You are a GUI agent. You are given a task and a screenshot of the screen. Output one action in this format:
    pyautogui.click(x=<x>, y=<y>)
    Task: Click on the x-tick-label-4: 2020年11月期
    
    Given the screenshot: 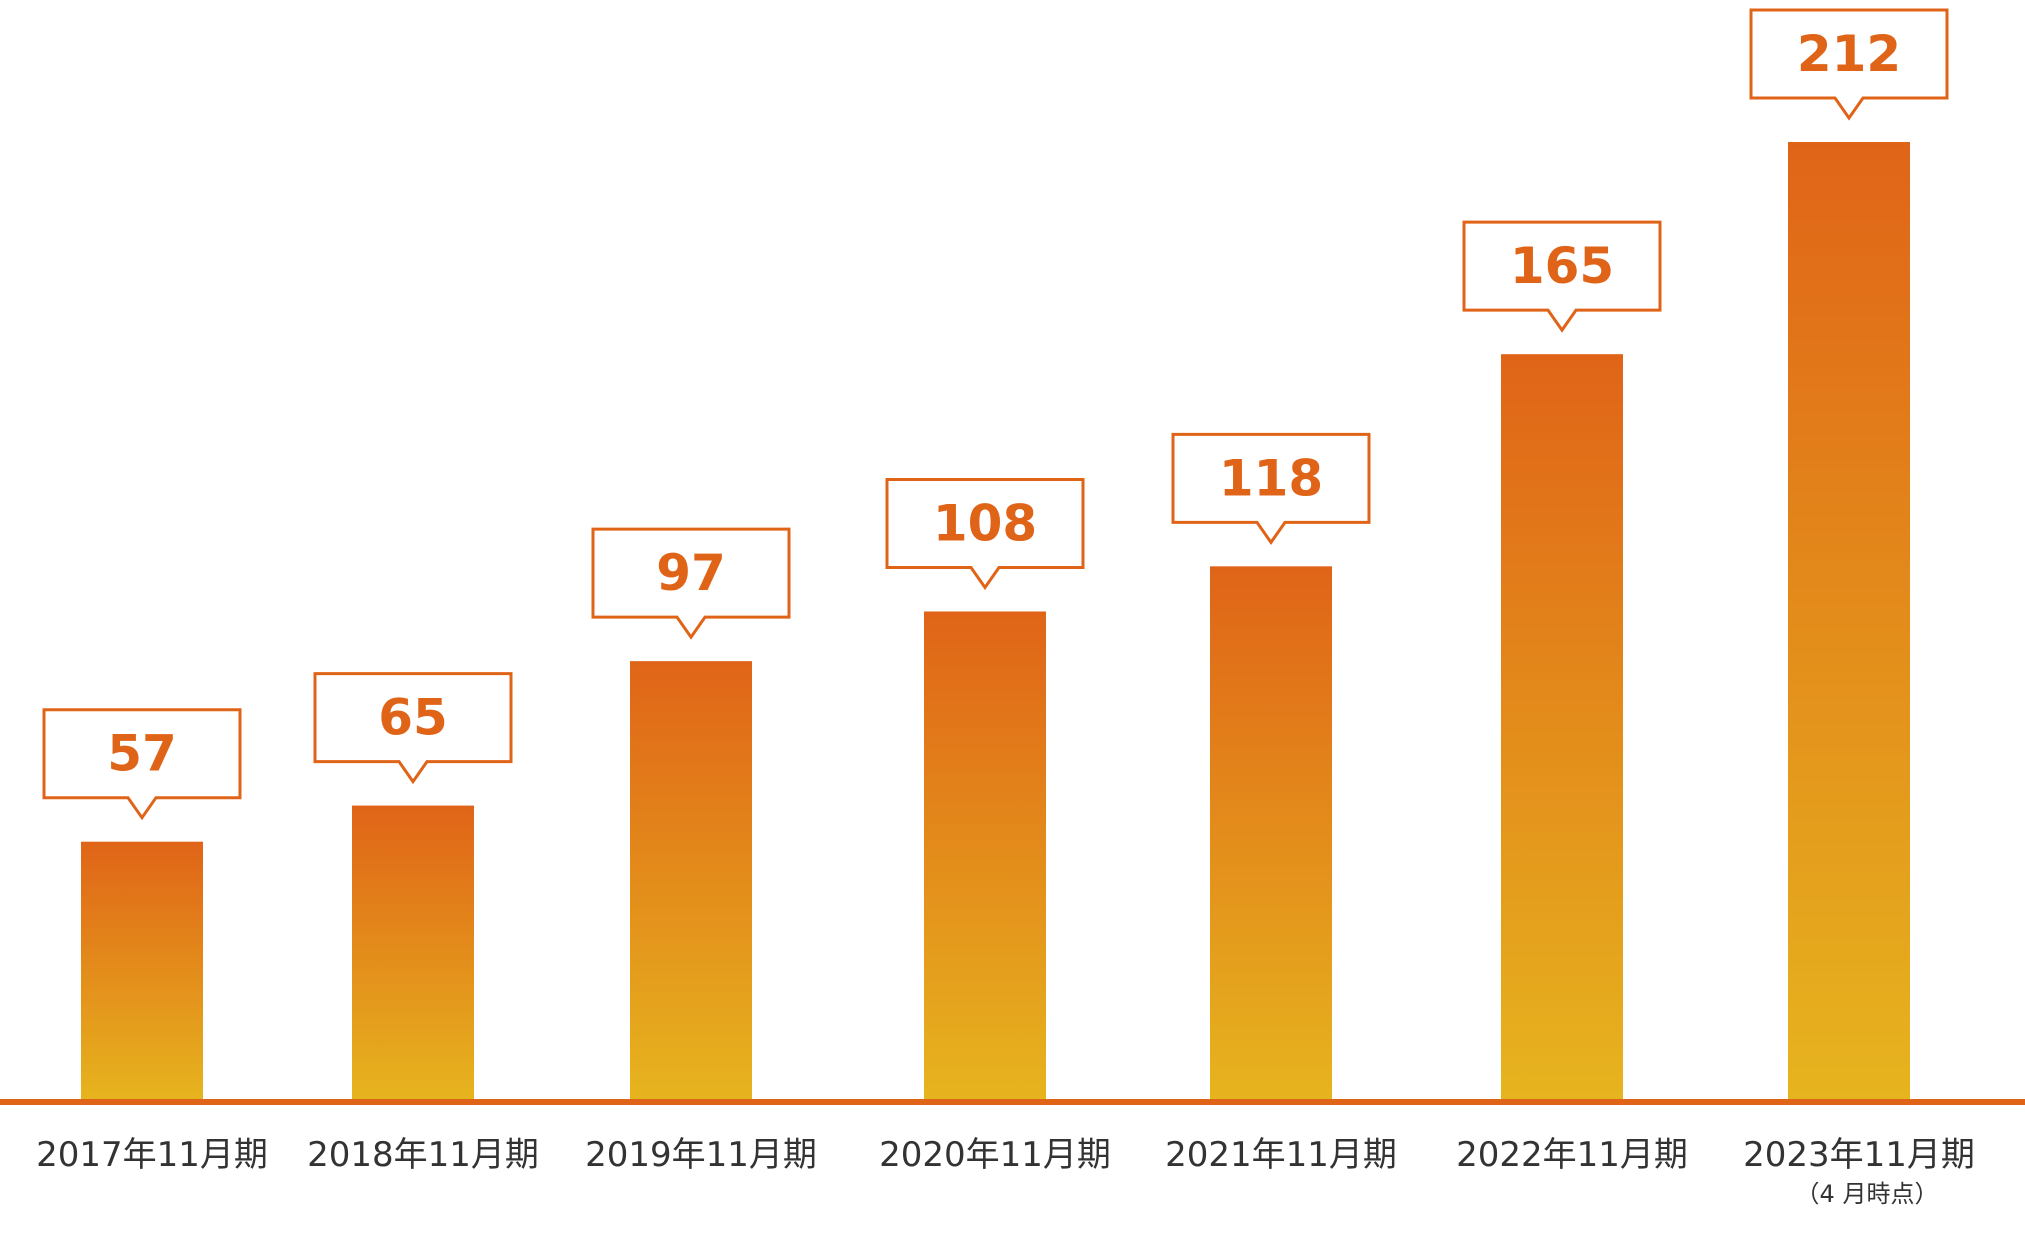 What is the action you would take?
    pyautogui.click(x=995, y=1155)
    